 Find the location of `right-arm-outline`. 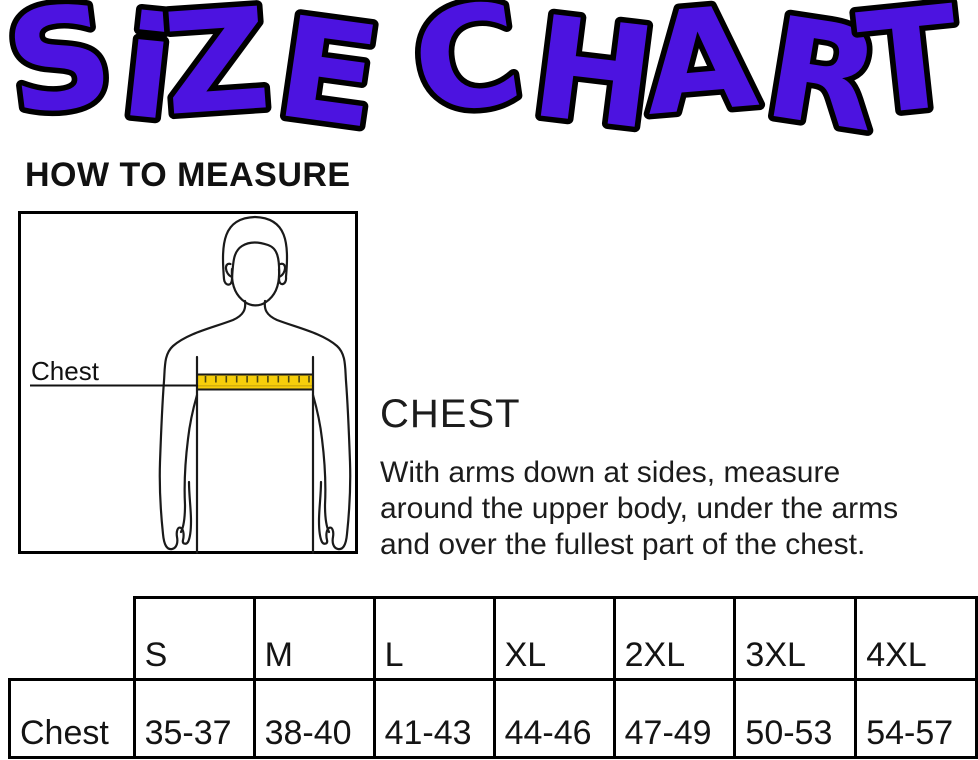

right-arm-outline is located at coordinates (307, 425).